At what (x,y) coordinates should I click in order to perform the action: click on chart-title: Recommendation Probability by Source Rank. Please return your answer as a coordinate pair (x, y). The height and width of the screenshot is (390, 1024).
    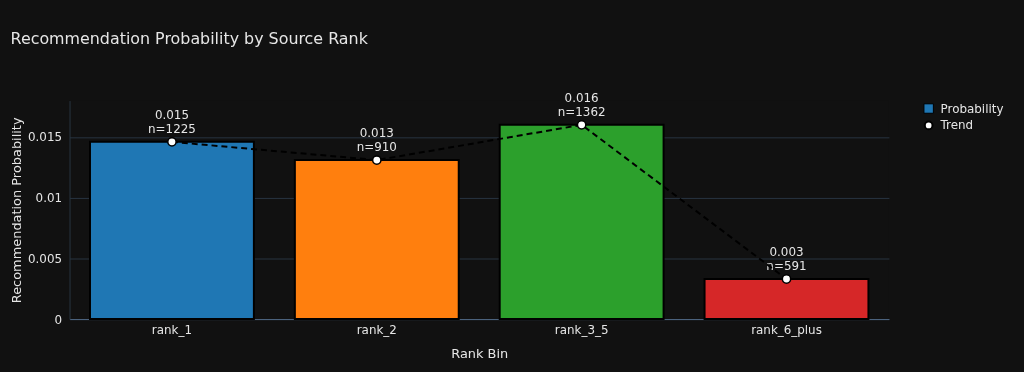
    Looking at the image, I should click on (189, 39).